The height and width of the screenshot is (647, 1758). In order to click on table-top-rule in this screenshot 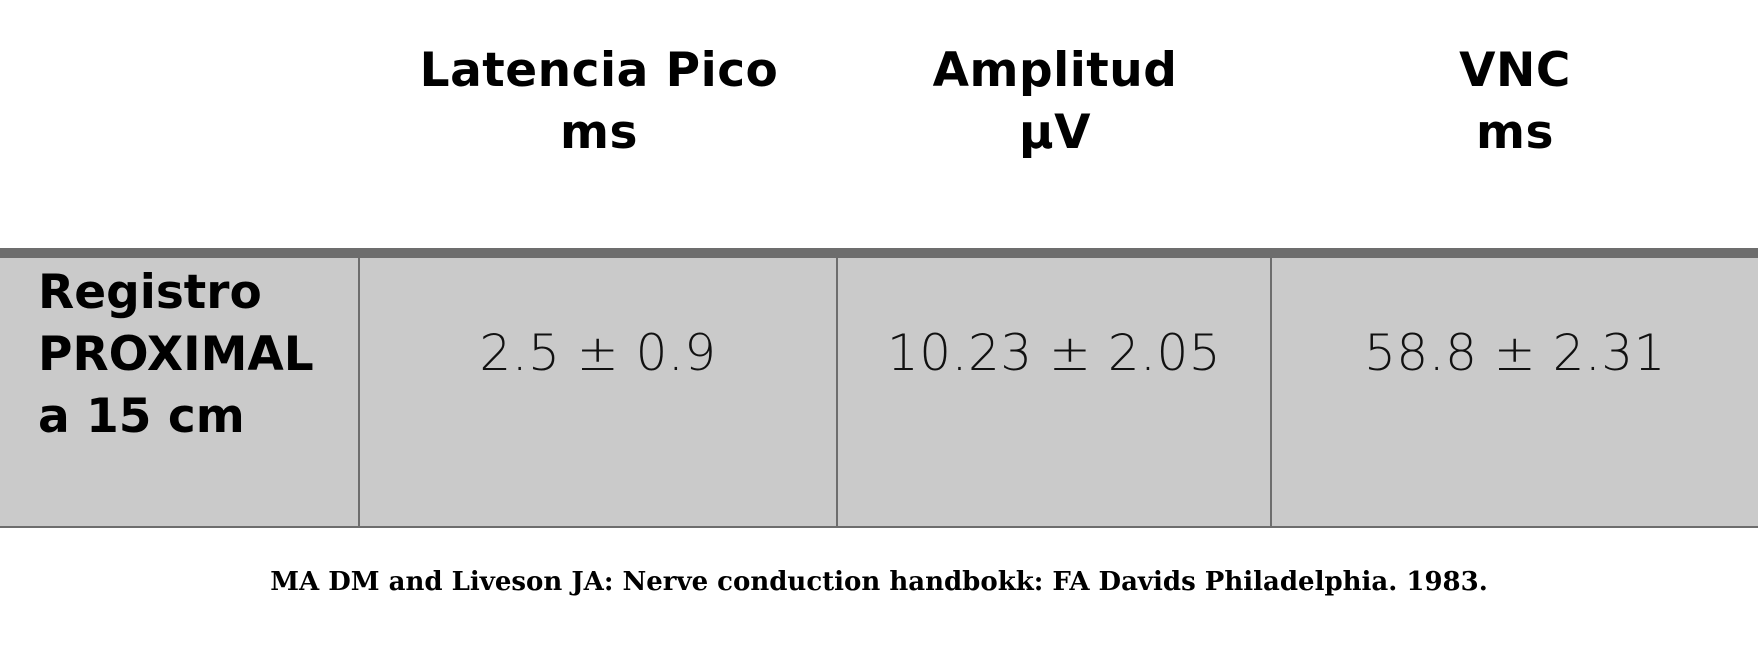, I will do `click(879, 253)`.